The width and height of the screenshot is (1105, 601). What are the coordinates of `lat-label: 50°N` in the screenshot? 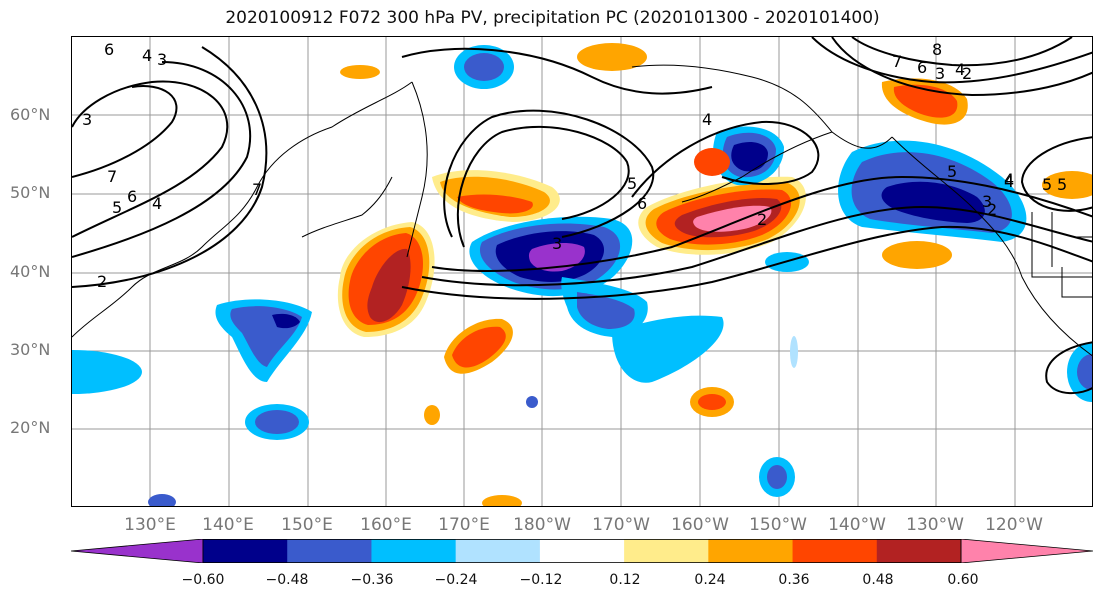 It's located at (30, 192).